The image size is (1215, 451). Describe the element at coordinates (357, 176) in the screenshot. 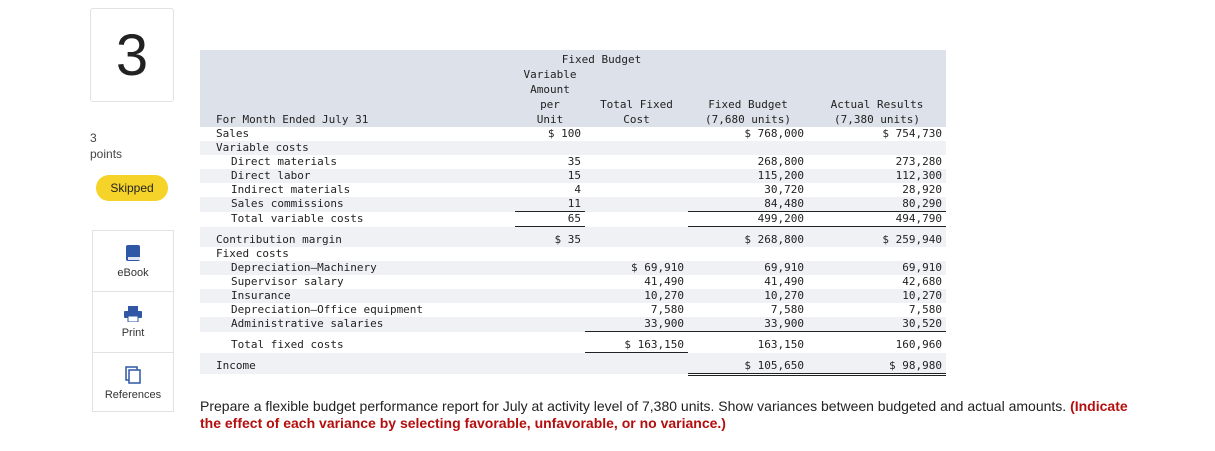

I see `row-label: Direct labor` at that location.